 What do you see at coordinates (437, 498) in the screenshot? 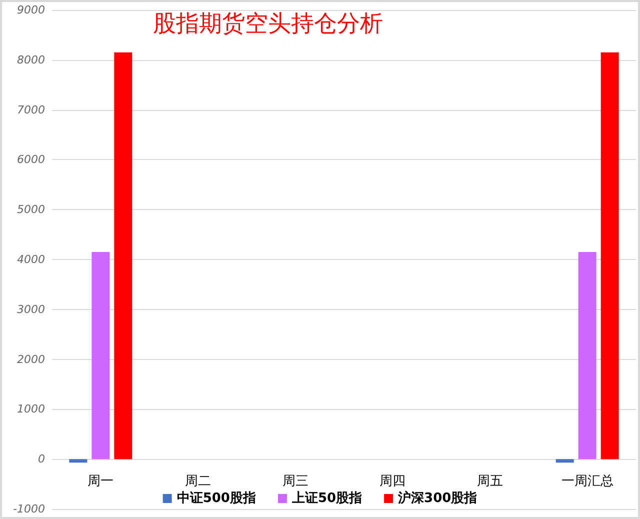
I see `legend-label: 沪深300股指` at bounding box center [437, 498].